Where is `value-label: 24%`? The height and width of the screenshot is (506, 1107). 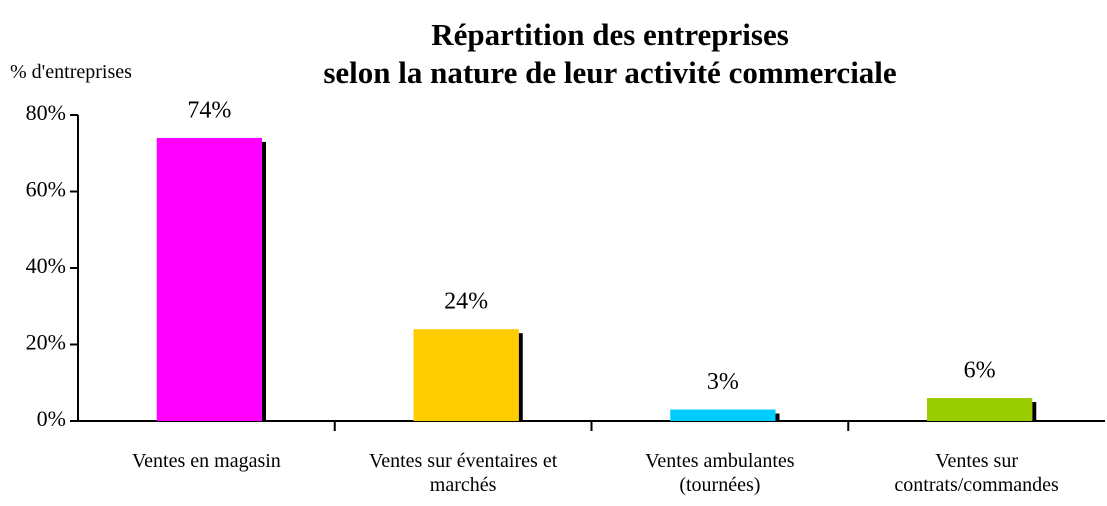 value-label: 24% is located at coordinates (466, 302).